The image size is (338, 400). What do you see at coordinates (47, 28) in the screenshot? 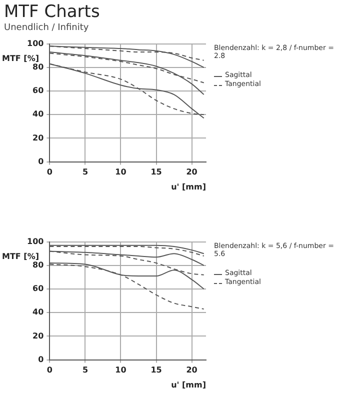
I see `chart-subtitle: Unendlich / Infinity` at bounding box center [47, 28].